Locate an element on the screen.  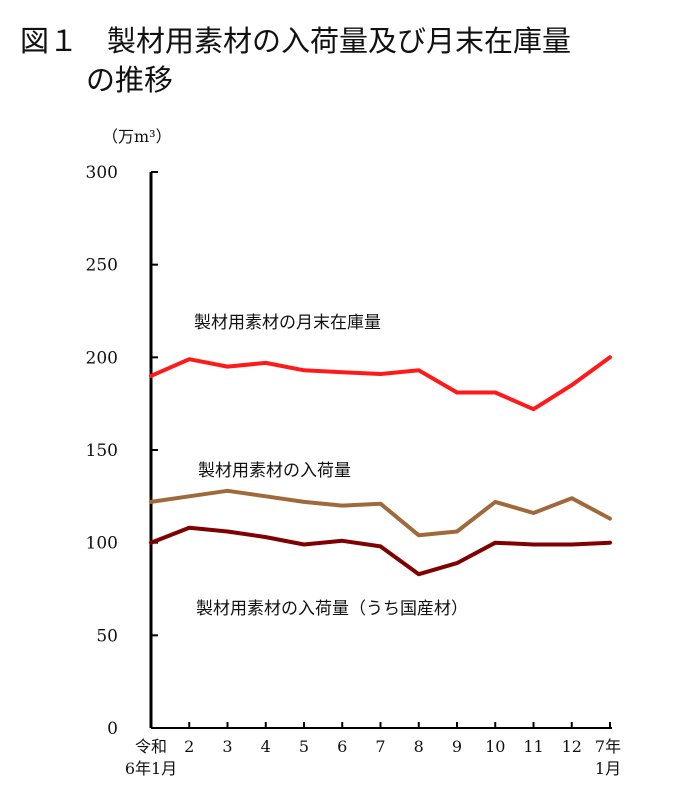
x-tick-label: 9 is located at coordinates (457, 746).